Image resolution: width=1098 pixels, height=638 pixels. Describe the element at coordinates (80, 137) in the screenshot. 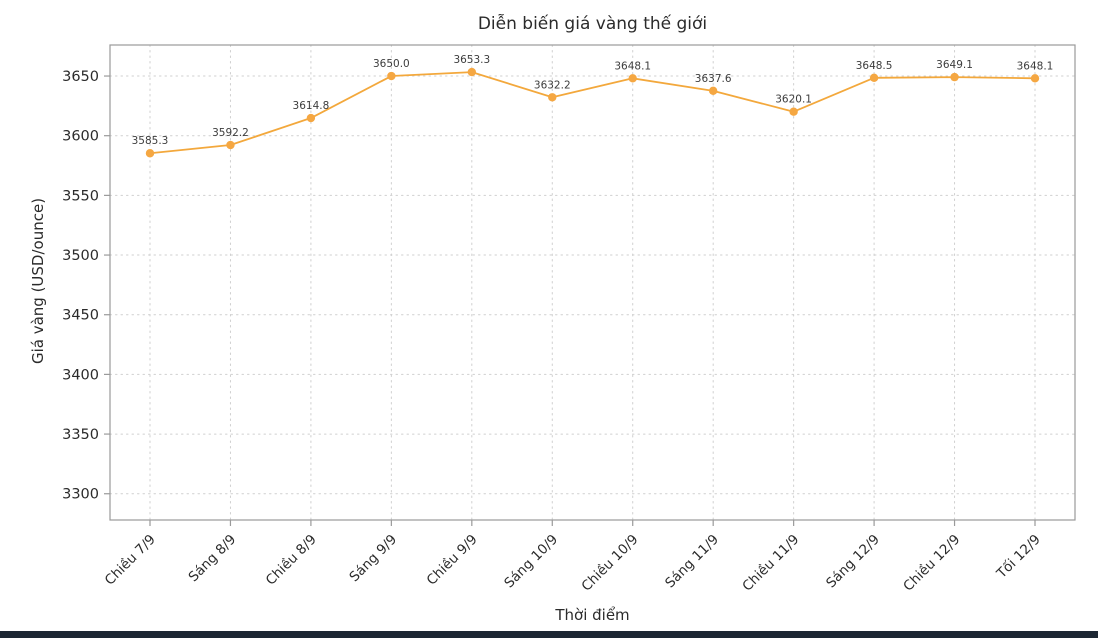

I see `y-tick-label: 3600` at that location.